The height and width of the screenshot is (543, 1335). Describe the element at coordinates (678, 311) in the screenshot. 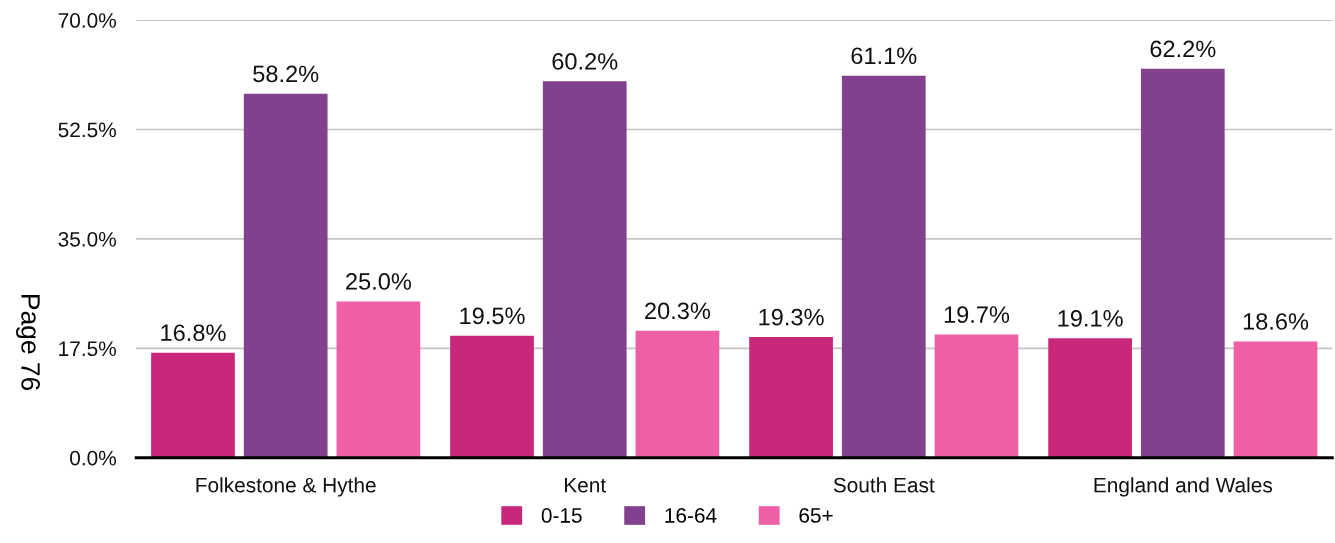

I see `data-label: 20.3%` at that location.